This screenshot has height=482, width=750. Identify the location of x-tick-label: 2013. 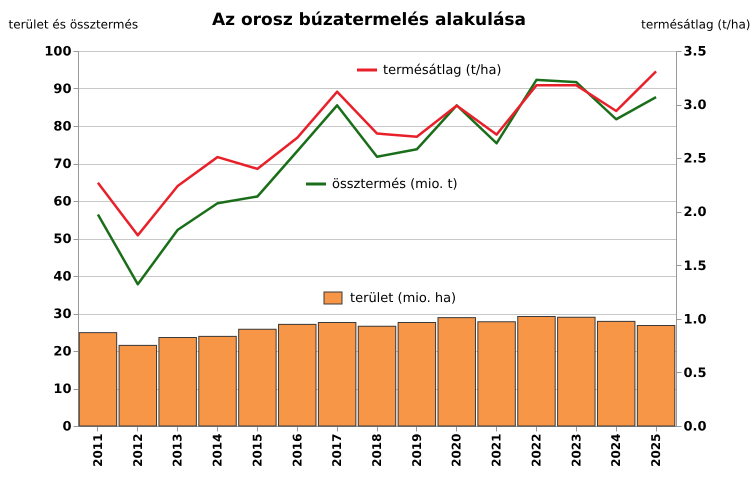
(177, 450).